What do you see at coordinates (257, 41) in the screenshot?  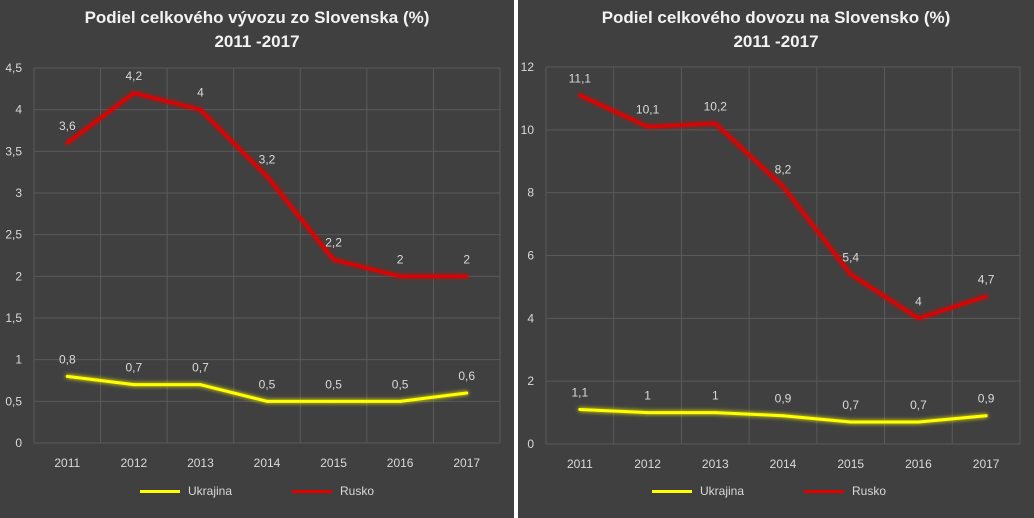 I see `export-chart-subtitle: 2011 -2017` at bounding box center [257, 41].